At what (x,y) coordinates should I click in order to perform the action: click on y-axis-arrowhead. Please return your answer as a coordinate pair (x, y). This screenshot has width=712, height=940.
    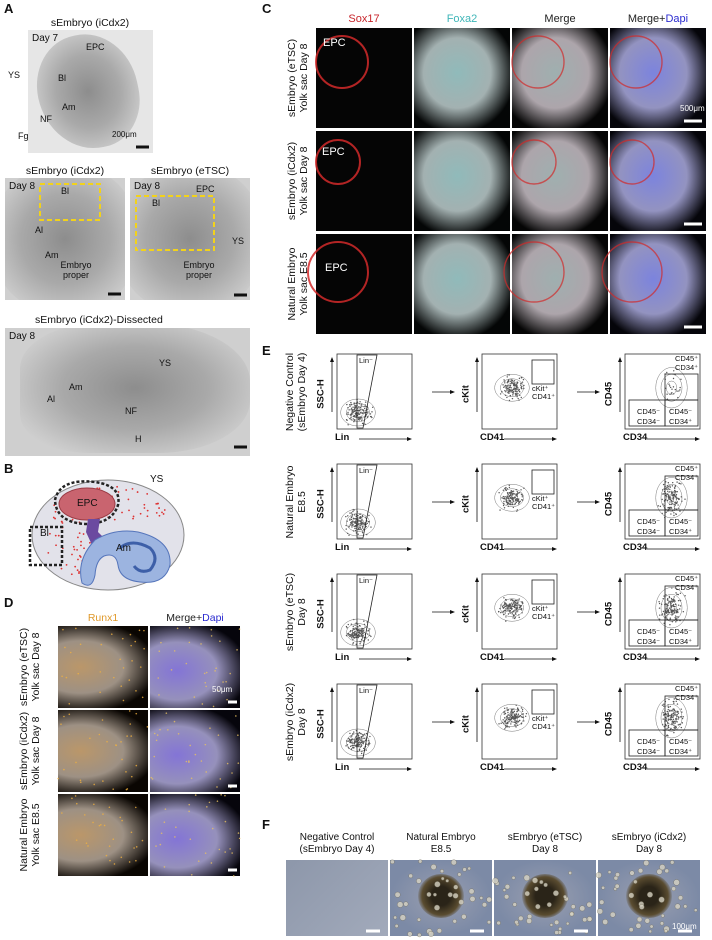
    Looking at the image, I should click on (477, 469).